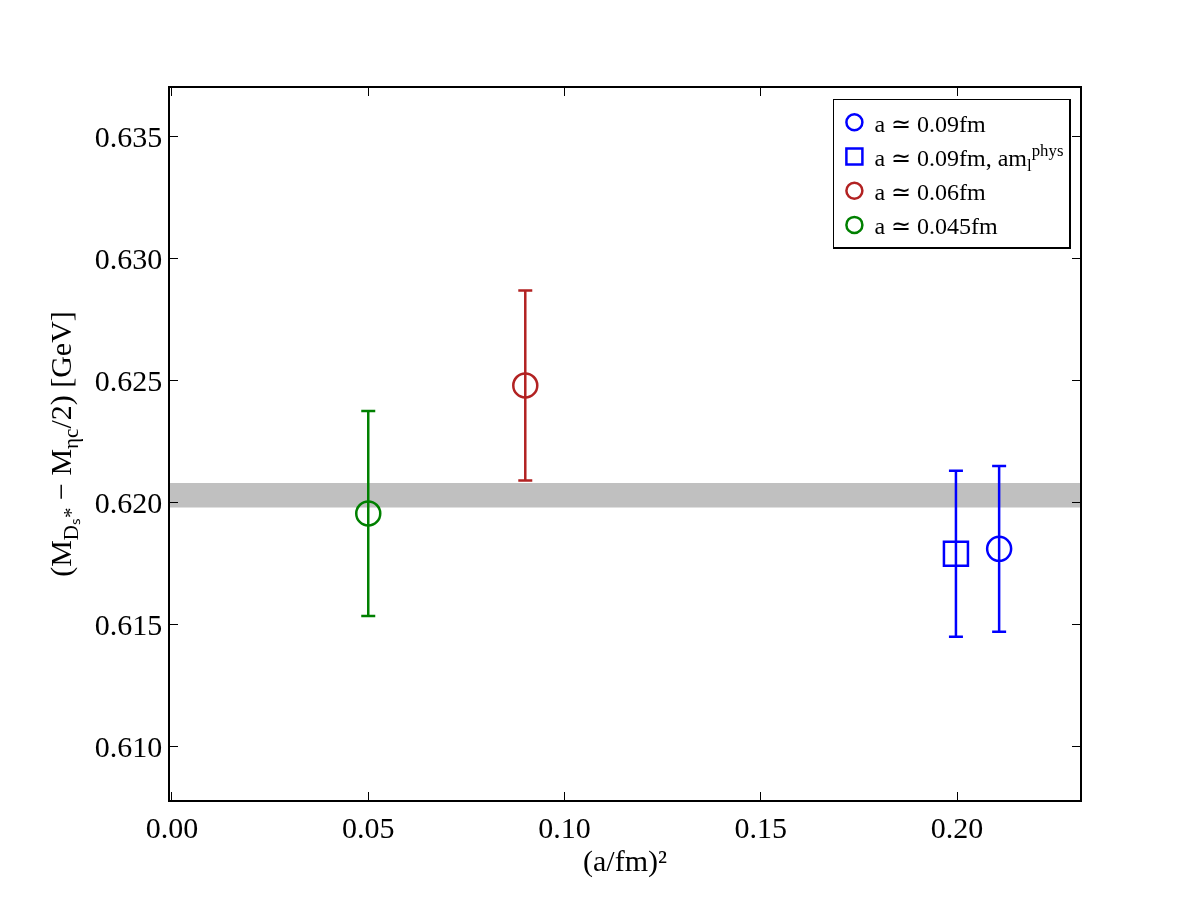 The height and width of the screenshot is (900, 1200). I want to click on y-tick-label: 0.615, so click(128, 624).